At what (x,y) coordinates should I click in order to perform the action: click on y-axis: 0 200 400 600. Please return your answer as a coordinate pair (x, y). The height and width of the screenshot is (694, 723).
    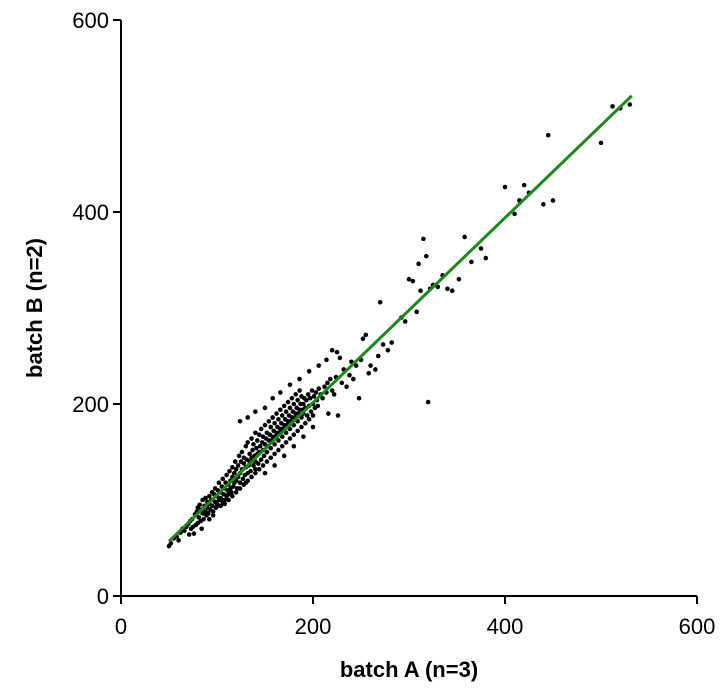
    Looking at the image, I should click on (97, 308).